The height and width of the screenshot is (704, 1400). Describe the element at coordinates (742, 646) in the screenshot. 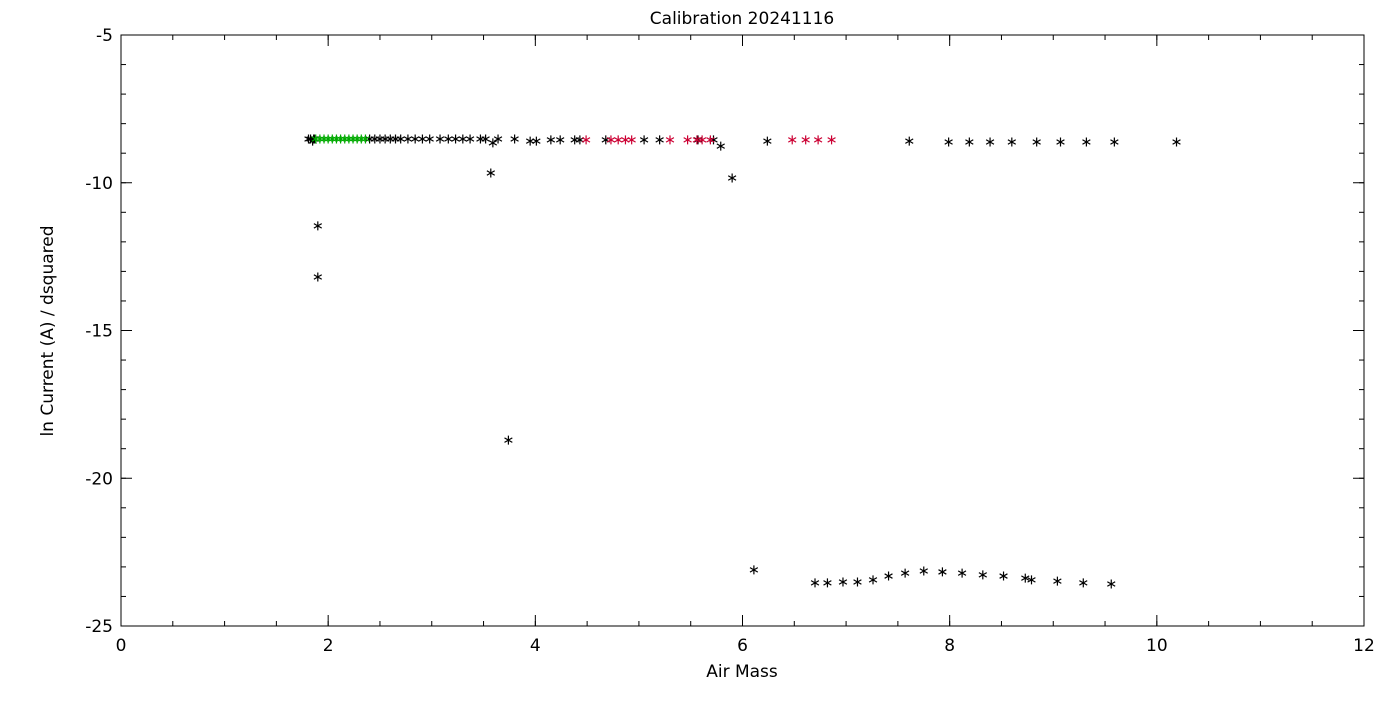

I see `x-tick-label: 6` at that location.